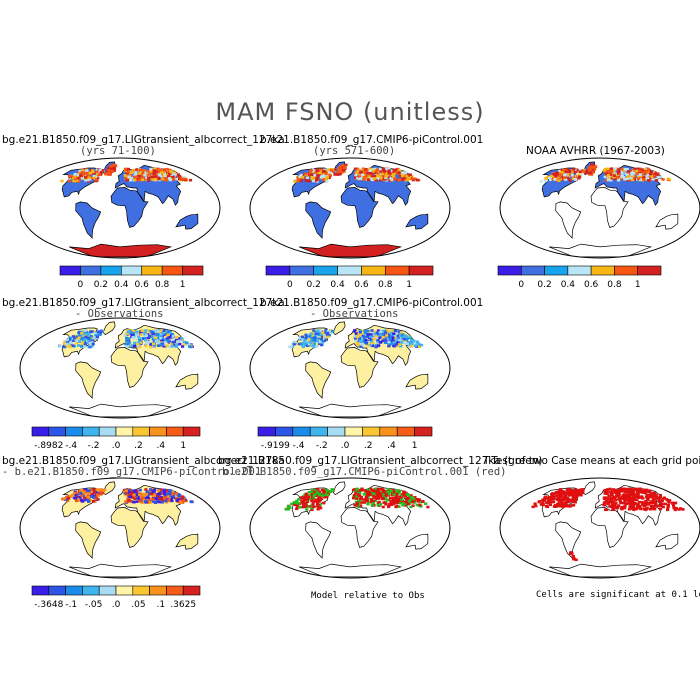 The height and width of the screenshot is (700, 700). I want to click on continent-africa, so click(609, 207).